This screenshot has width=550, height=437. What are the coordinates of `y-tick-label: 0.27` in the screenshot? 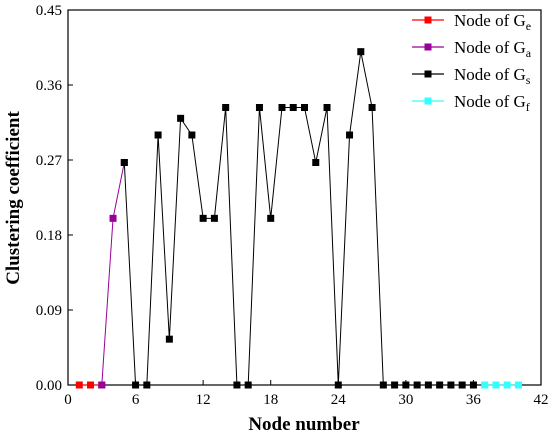 It's located at (49, 161).